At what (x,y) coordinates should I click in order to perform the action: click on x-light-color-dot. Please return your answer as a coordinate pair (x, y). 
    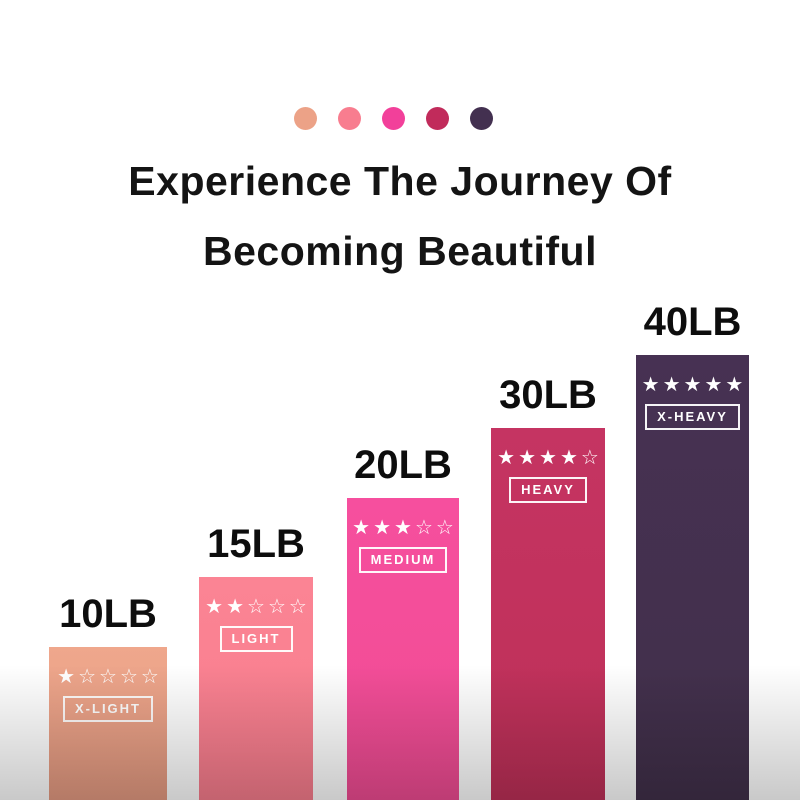
    Looking at the image, I should click on (305, 118).